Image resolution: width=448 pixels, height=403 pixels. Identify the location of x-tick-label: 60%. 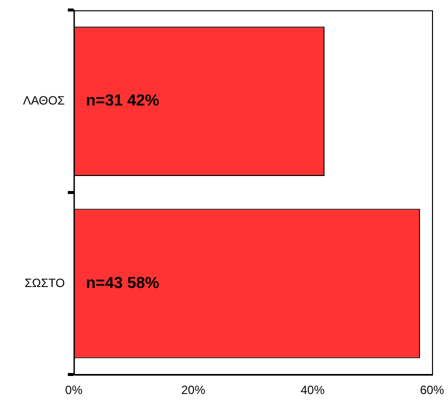
(432, 390).